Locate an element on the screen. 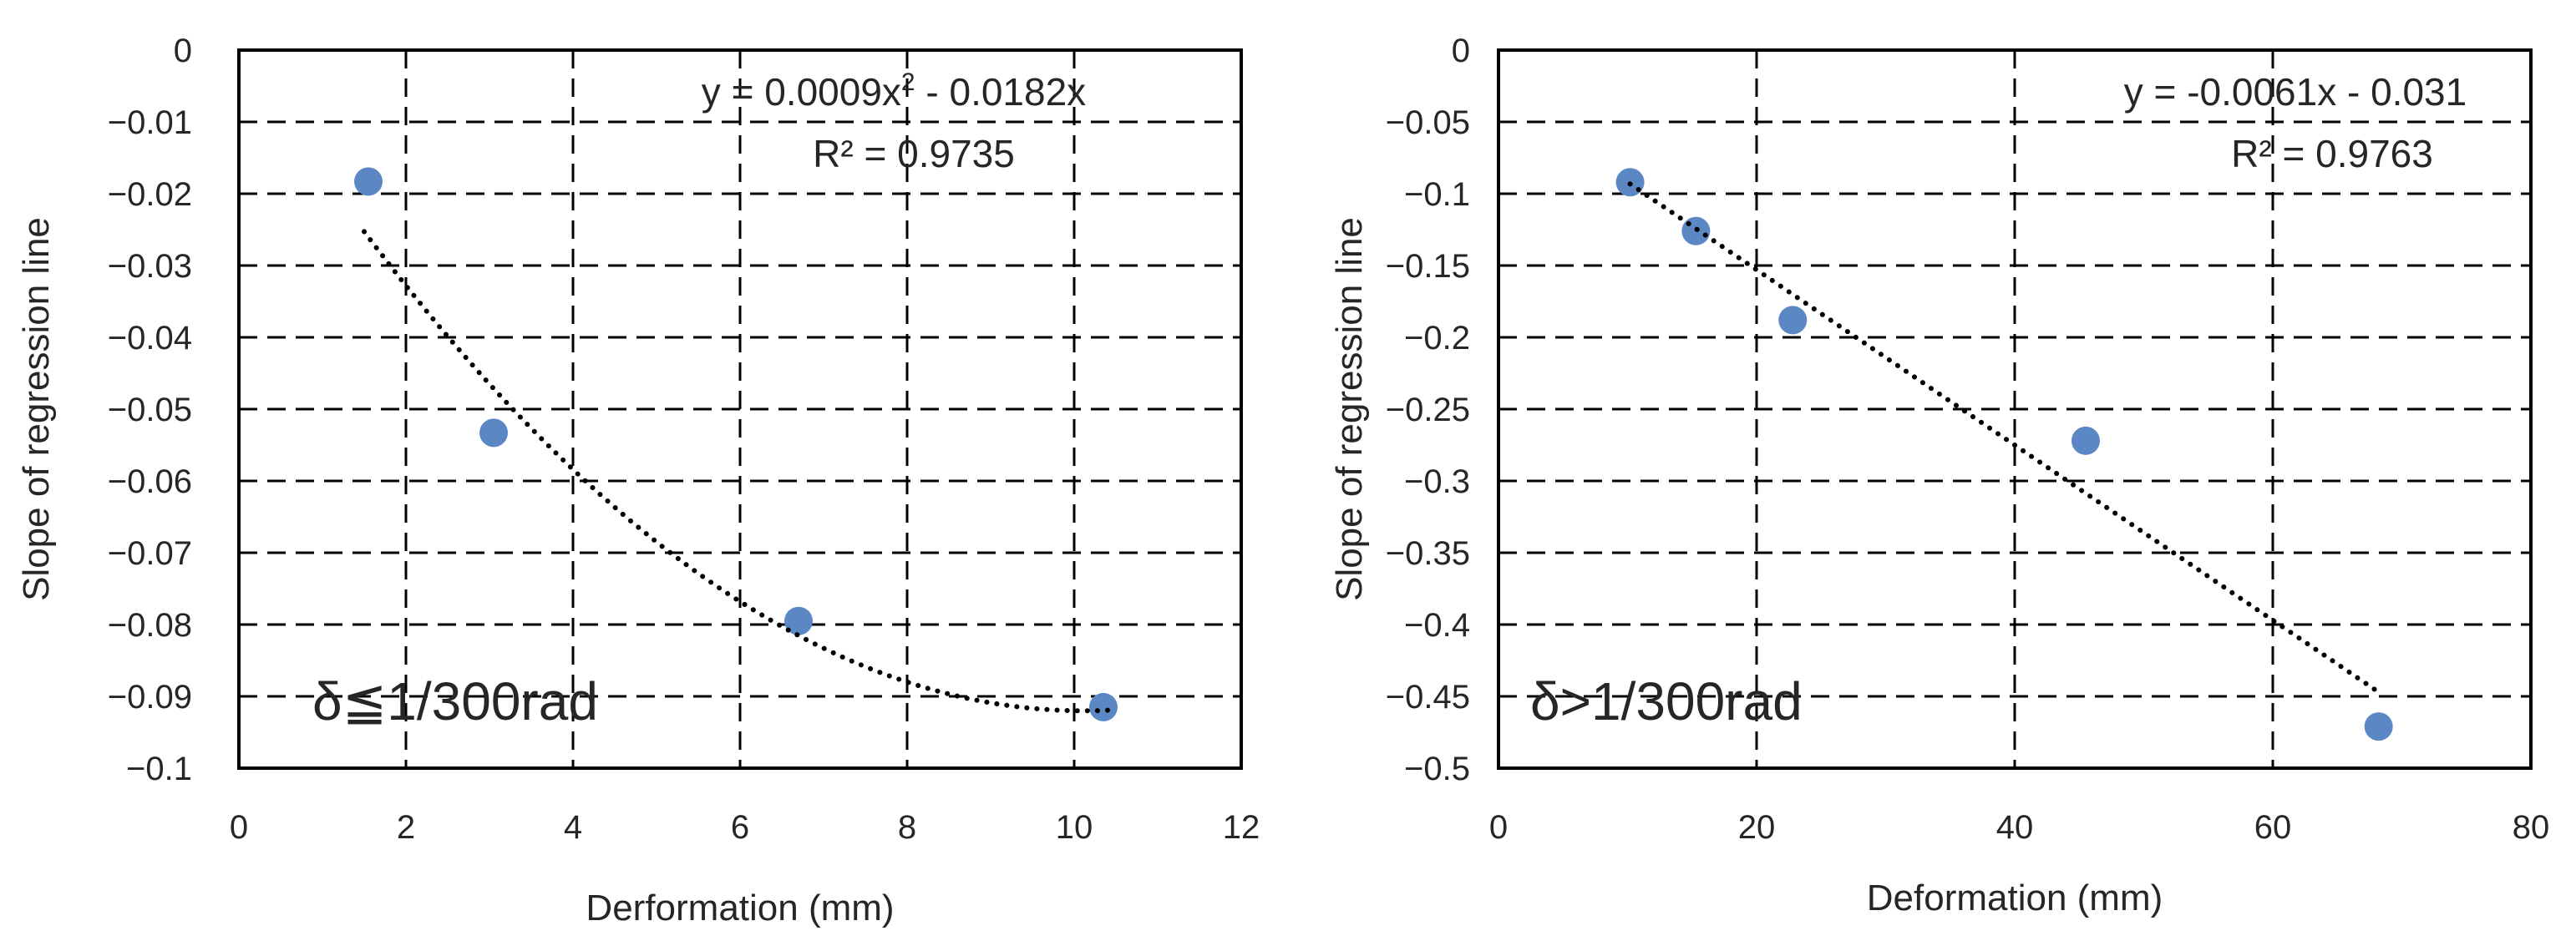 The width and height of the screenshot is (2576, 946). x-tick-label: 60 is located at coordinates (2273, 827).